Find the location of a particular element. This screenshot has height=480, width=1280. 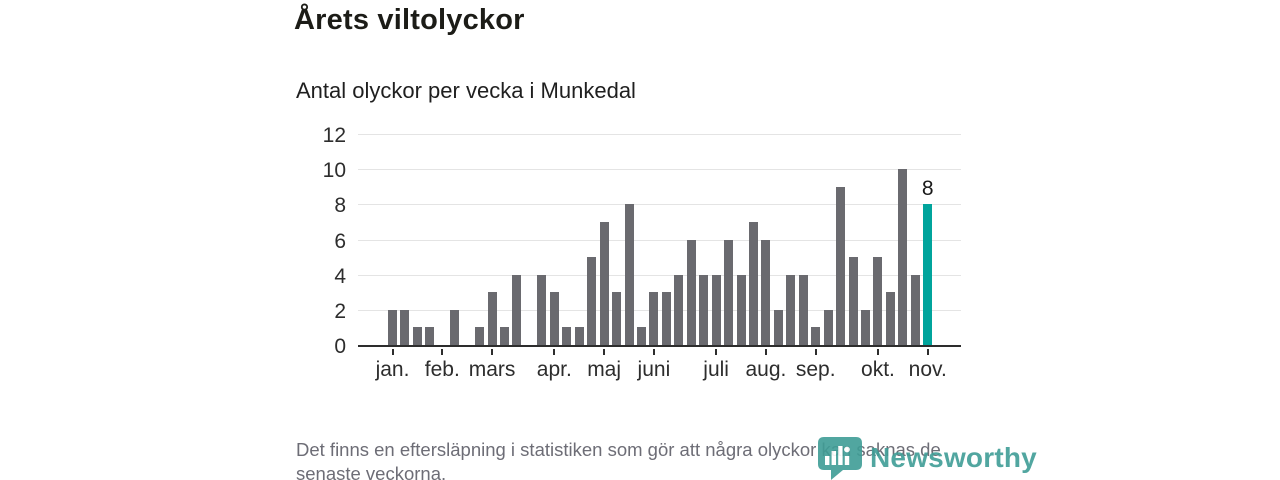

x-axis-label: apr. is located at coordinates (554, 369).